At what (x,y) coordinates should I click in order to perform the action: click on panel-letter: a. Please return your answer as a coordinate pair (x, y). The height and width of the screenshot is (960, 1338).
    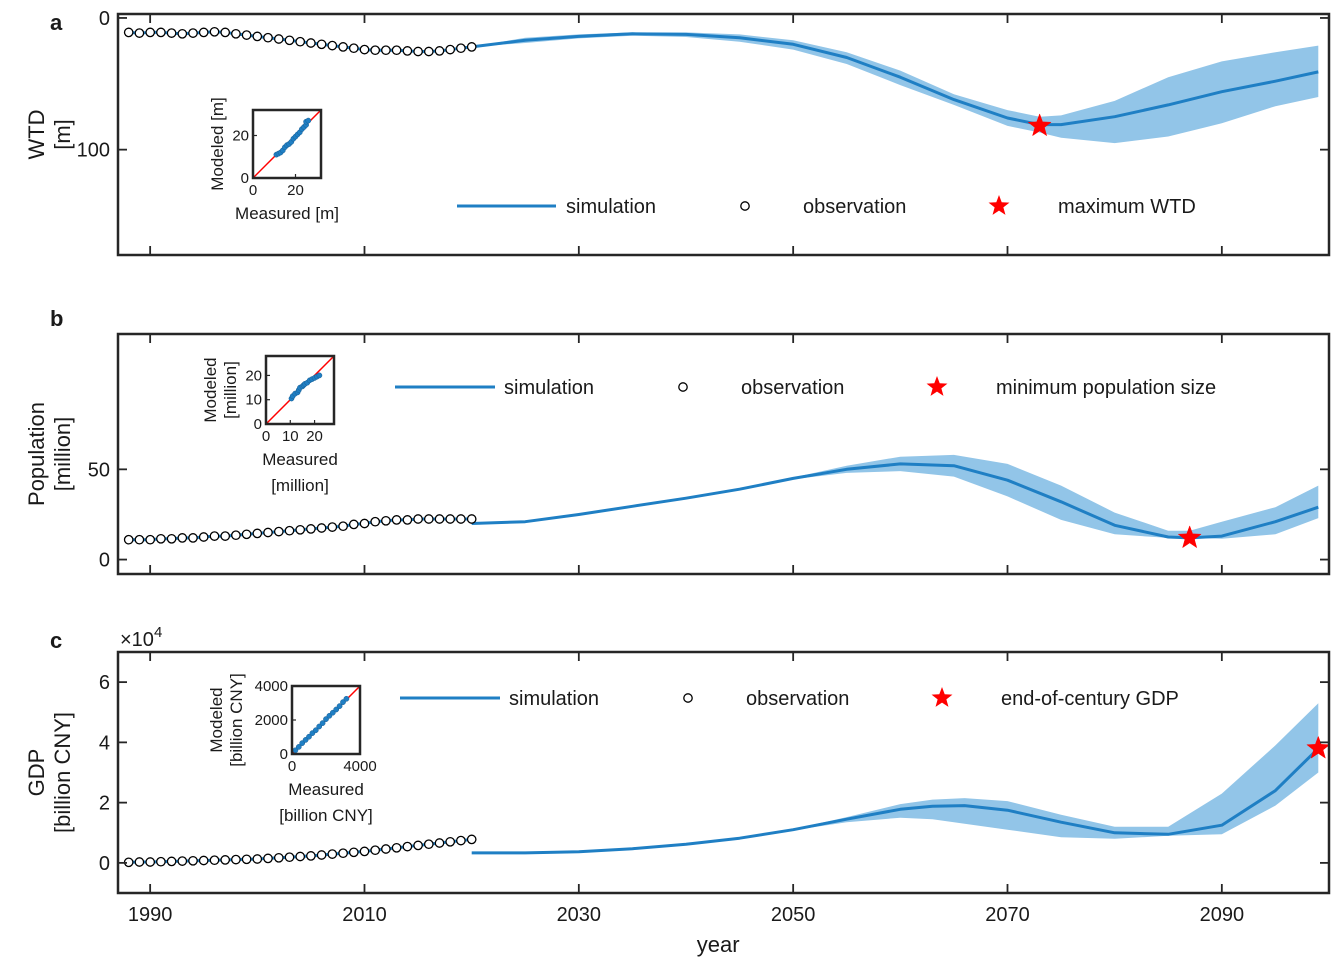
    Looking at the image, I should click on (56, 22).